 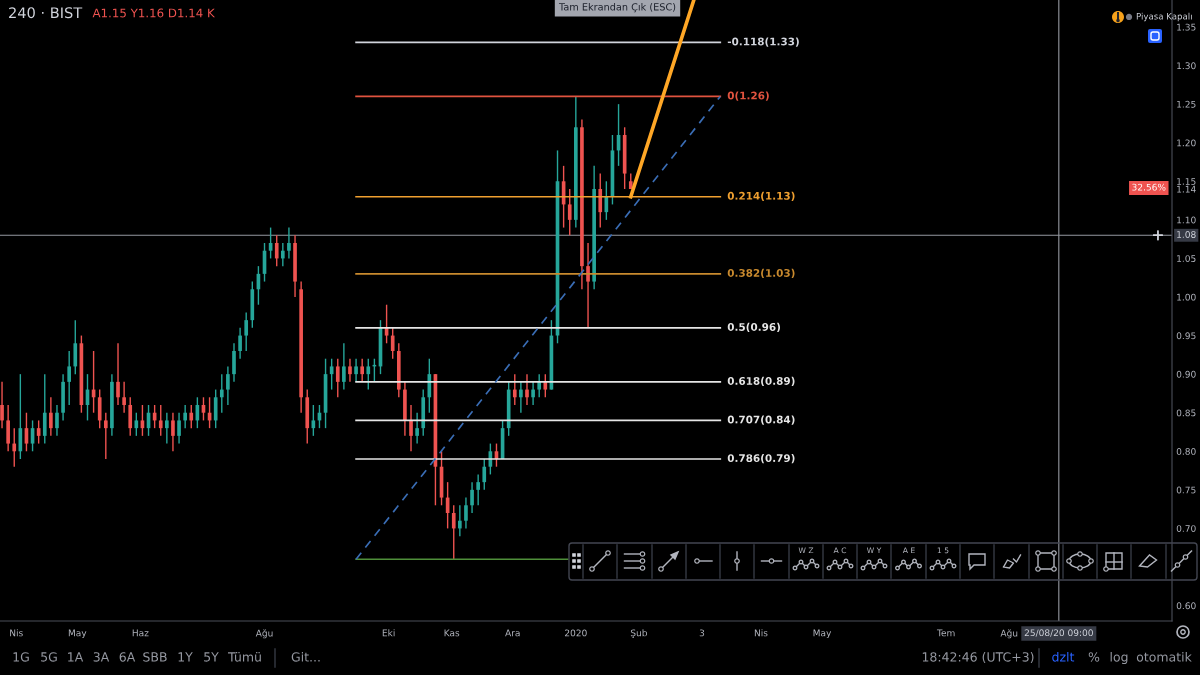 I want to click on x-tick-label: Eki, so click(x=388, y=633).